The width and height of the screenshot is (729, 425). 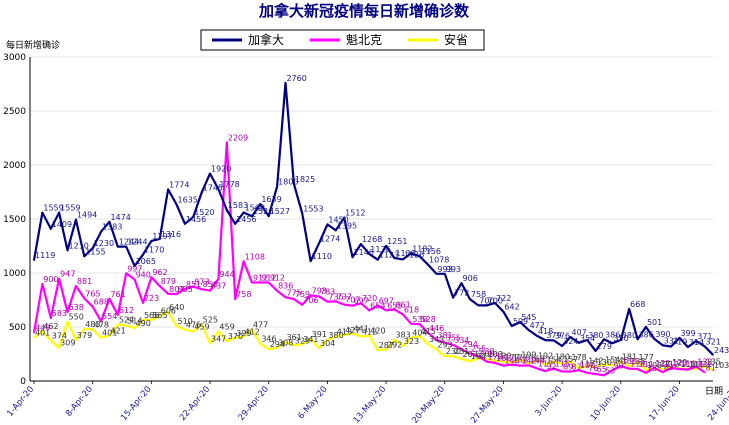 I want to click on data-label: 1274, so click(x=330, y=238).